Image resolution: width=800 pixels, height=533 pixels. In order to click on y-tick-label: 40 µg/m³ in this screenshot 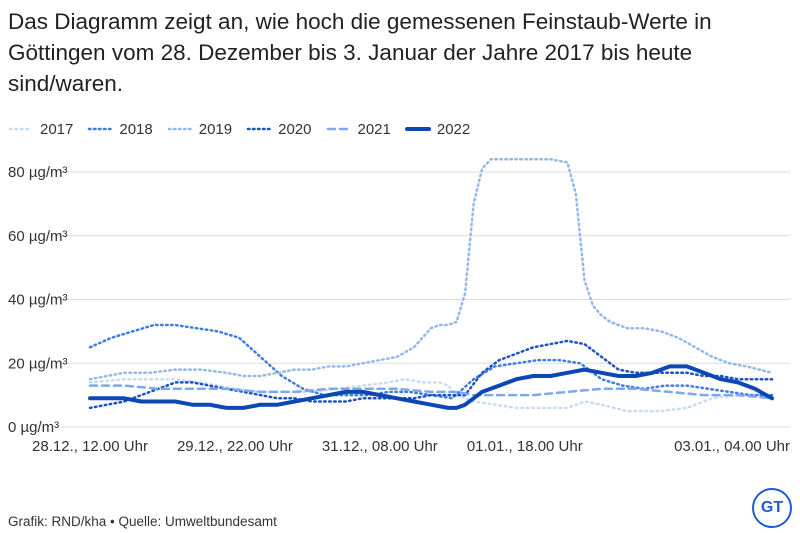, I will do `click(38, 300)`.